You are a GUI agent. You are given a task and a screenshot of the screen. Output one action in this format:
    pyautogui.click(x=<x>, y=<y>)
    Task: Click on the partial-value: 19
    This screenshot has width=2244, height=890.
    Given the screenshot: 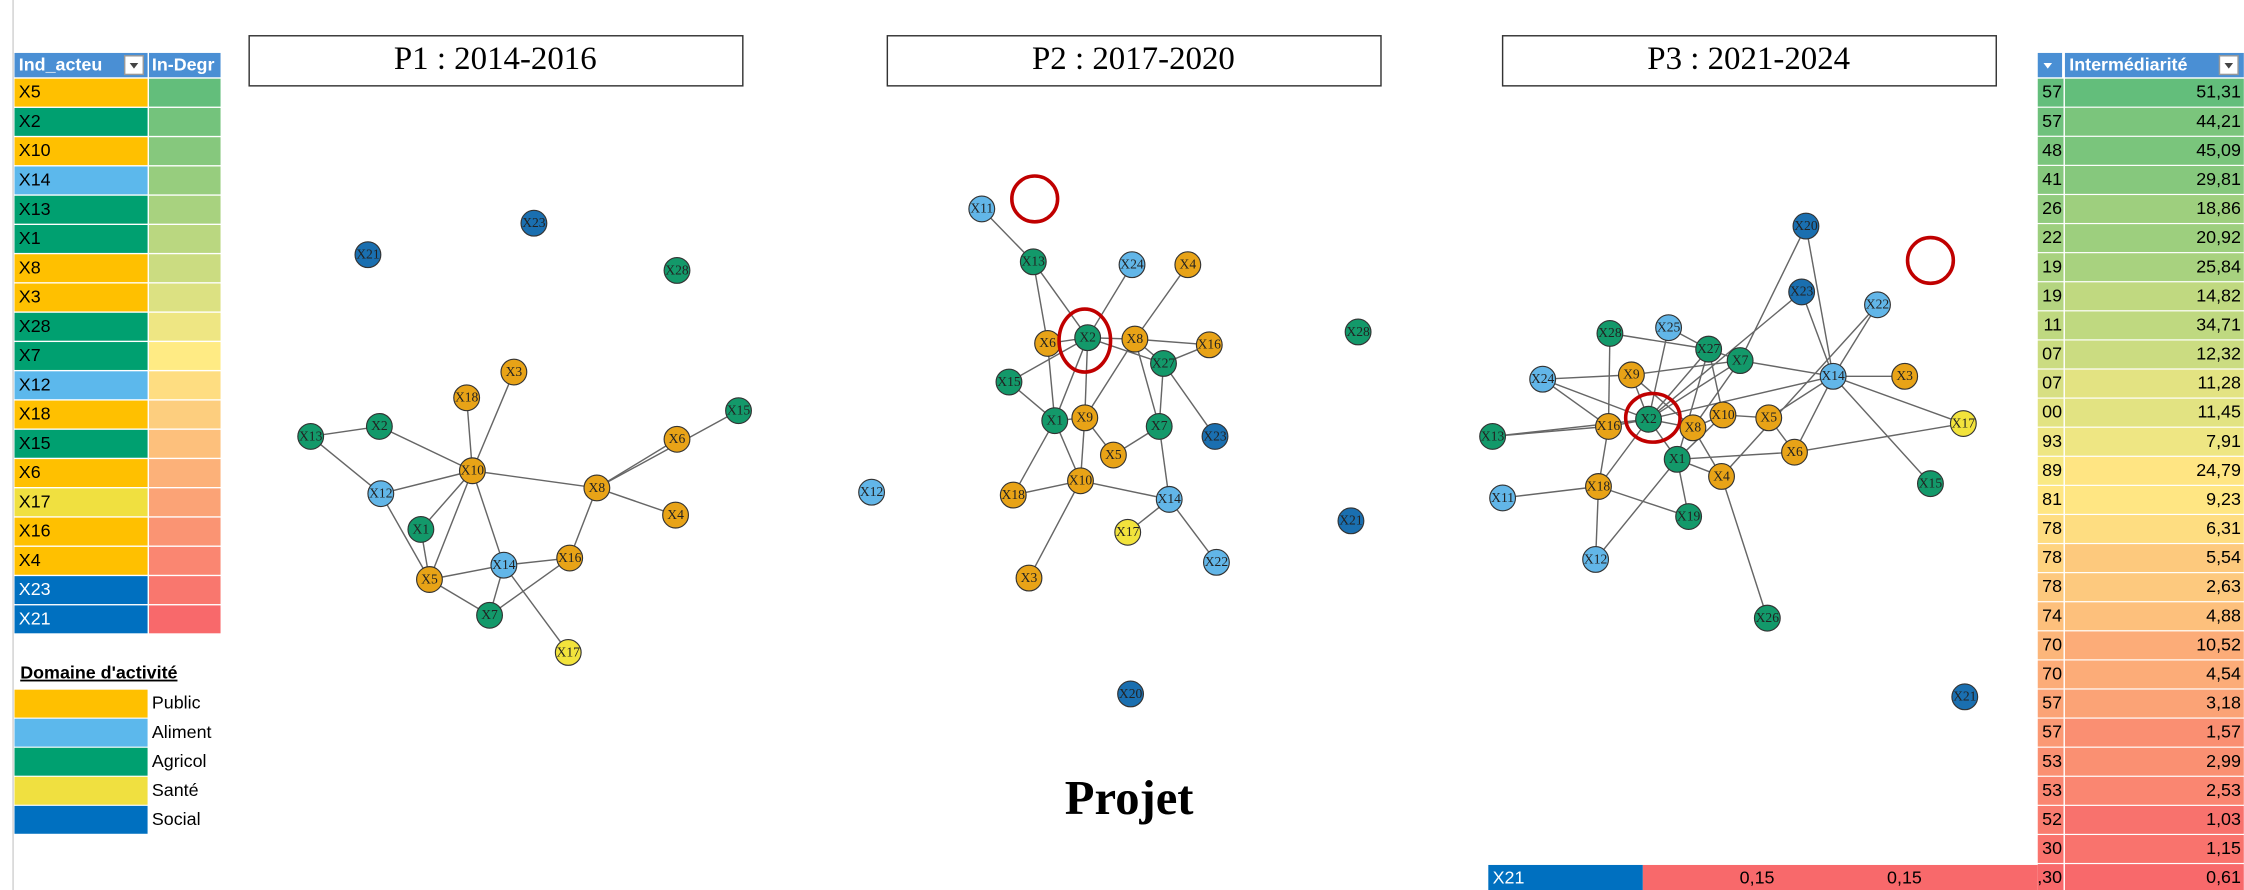 What is the action you would take?
    pyautogui.click(x=2052, y=295)
    